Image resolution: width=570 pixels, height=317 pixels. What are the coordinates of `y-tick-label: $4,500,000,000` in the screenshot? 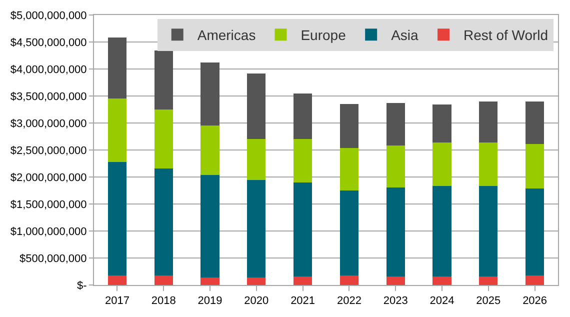 It's located at (48, 42).